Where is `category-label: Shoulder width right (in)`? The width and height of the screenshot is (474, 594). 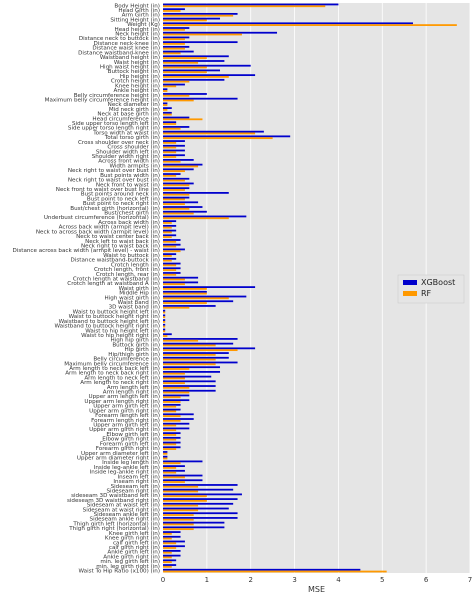 category-label: Shoulder width right (in) is located at coordinates (126, 157).